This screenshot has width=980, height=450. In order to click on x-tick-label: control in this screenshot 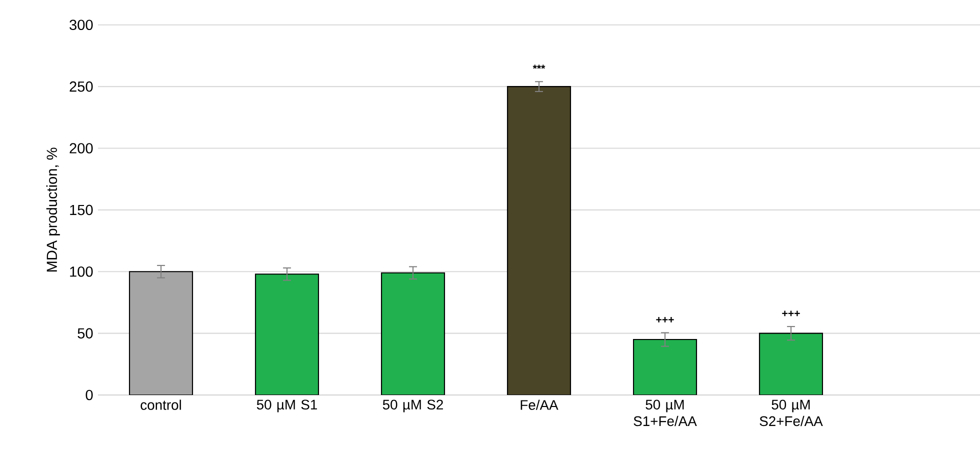, I will do `click(160, 405)`.